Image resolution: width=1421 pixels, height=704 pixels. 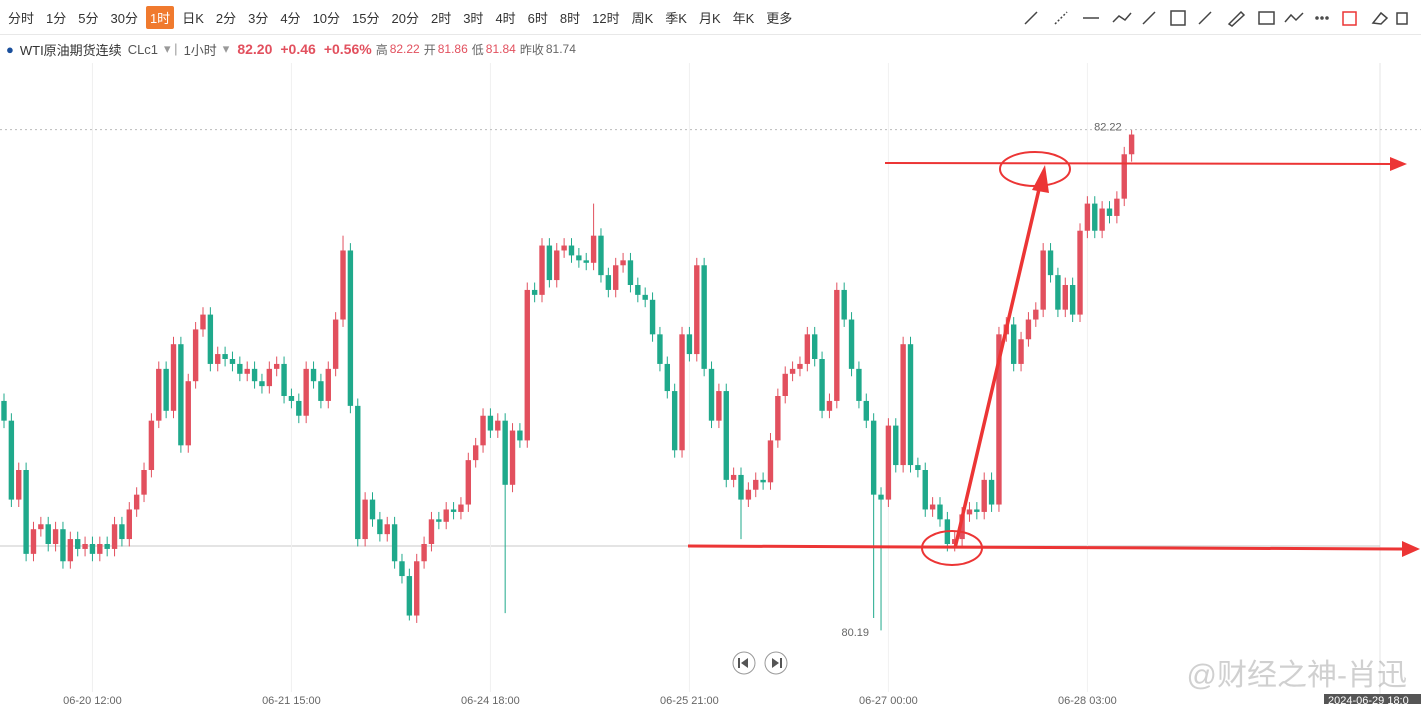 What do you see at coordinates (473, 18) in the screenshot?
I see `period-tab: 3时` at bounding box center [473, 18].